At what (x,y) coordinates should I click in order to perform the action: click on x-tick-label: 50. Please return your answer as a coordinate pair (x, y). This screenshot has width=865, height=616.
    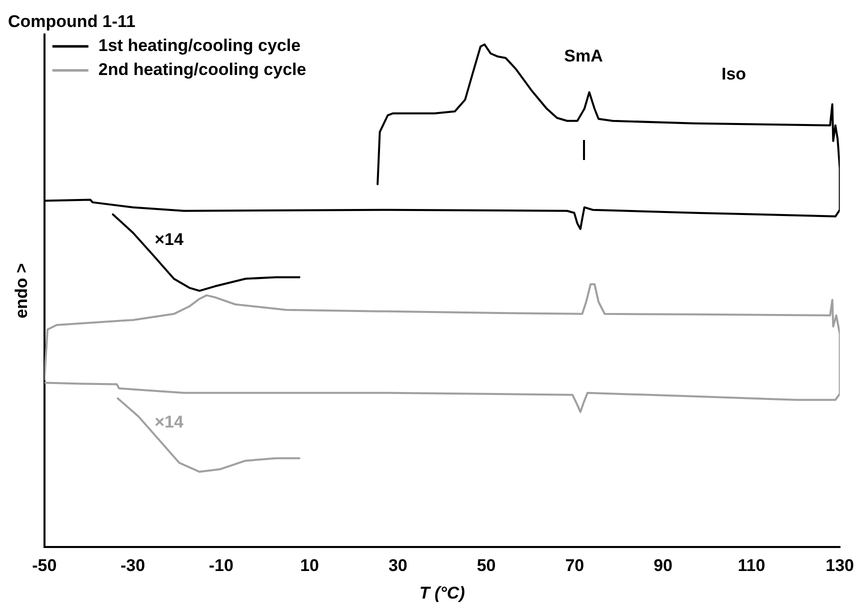
    Looking at the image, I should click on (486, 566).